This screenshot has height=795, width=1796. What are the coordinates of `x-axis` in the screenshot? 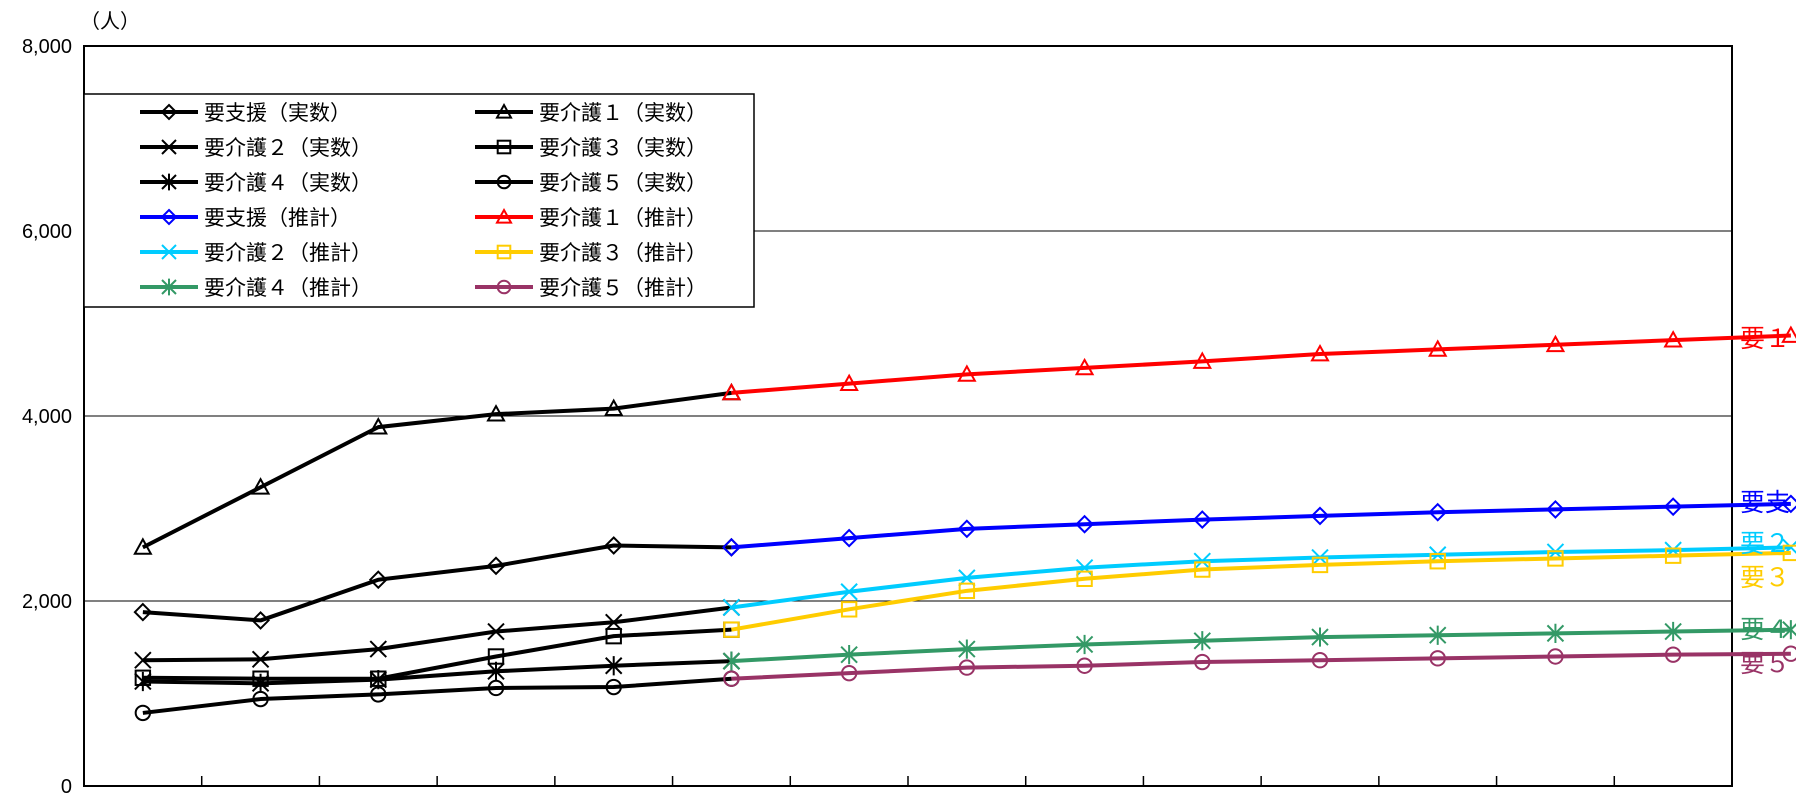 It's located at (908, 781).